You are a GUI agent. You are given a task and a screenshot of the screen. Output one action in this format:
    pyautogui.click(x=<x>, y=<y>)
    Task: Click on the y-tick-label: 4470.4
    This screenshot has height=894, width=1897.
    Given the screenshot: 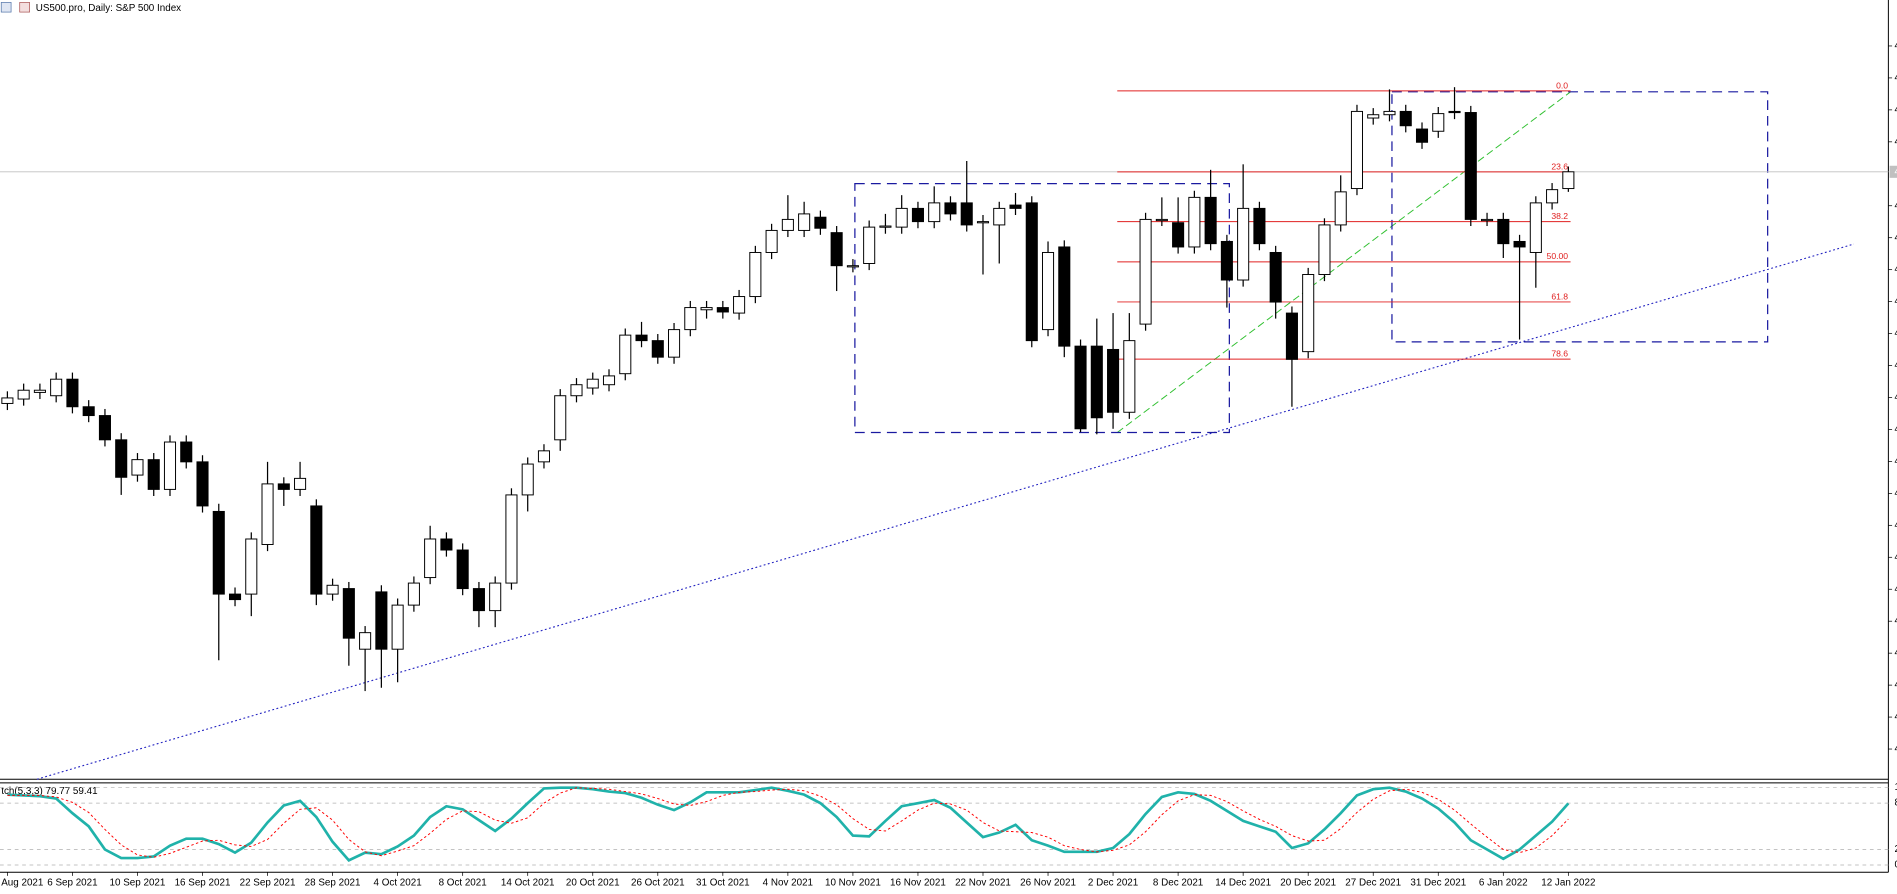 What is the action you would take?
    pyautogui.click(x=1896, y=461)
    